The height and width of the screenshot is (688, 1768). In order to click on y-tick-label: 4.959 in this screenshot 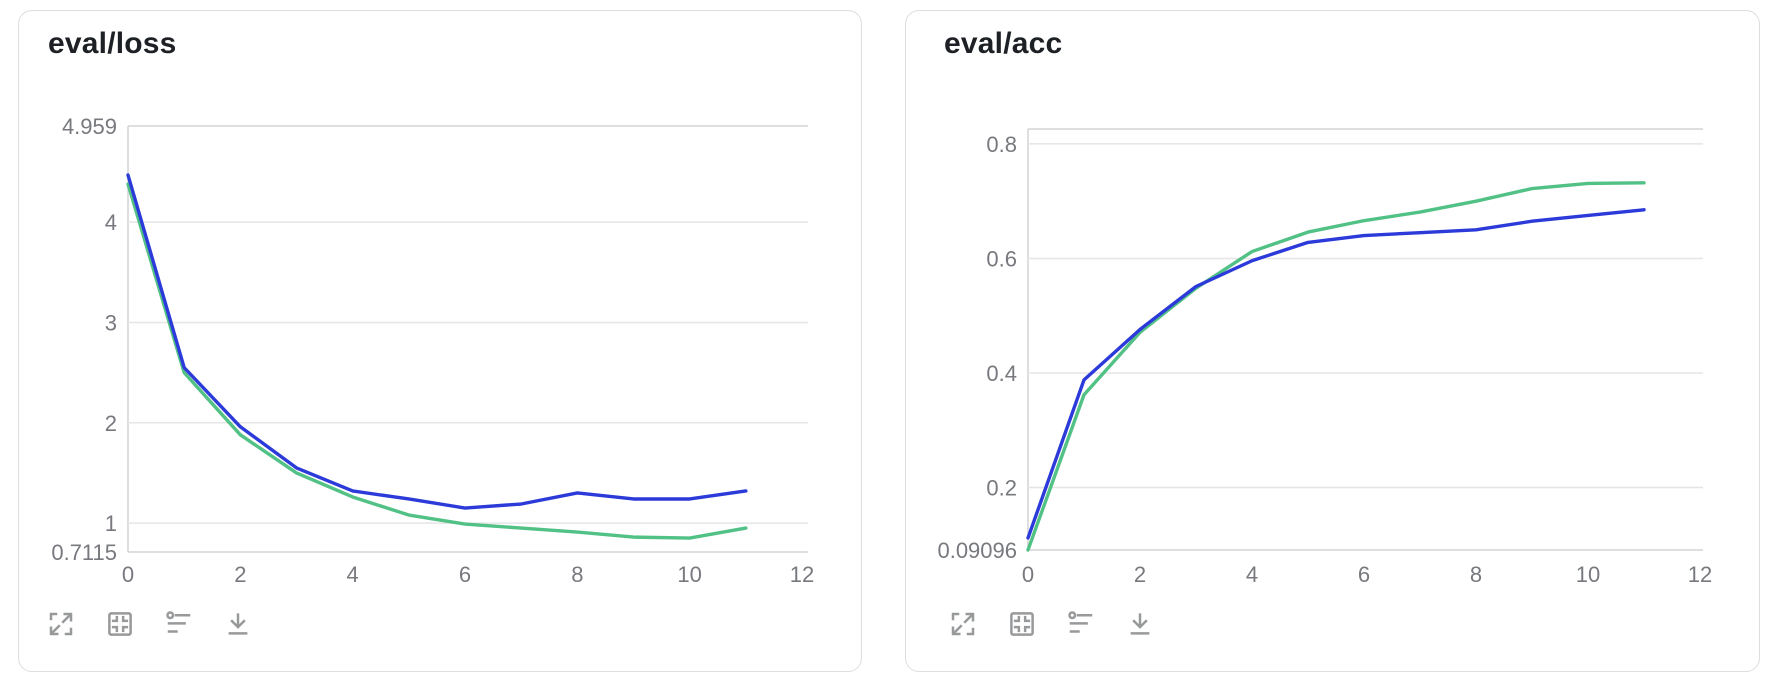, I will do `click(89, 126)`.